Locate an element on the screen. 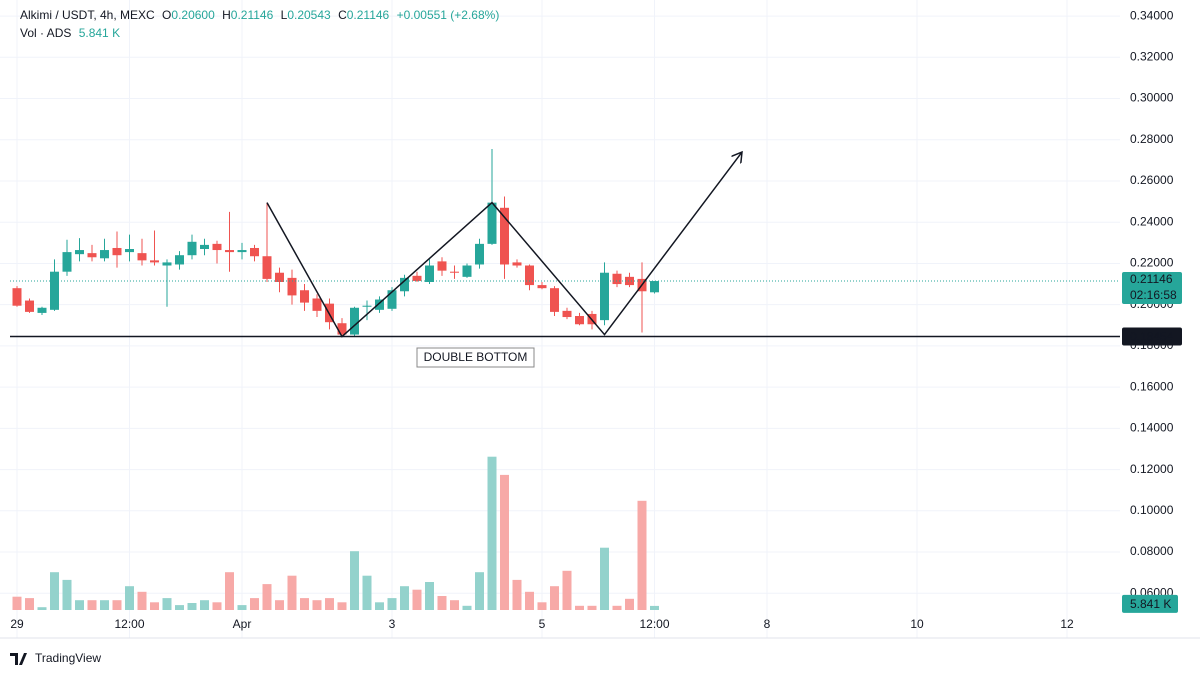 This screenshot has height=676, width=1200. support-box is located at coordinates (1152, 336).